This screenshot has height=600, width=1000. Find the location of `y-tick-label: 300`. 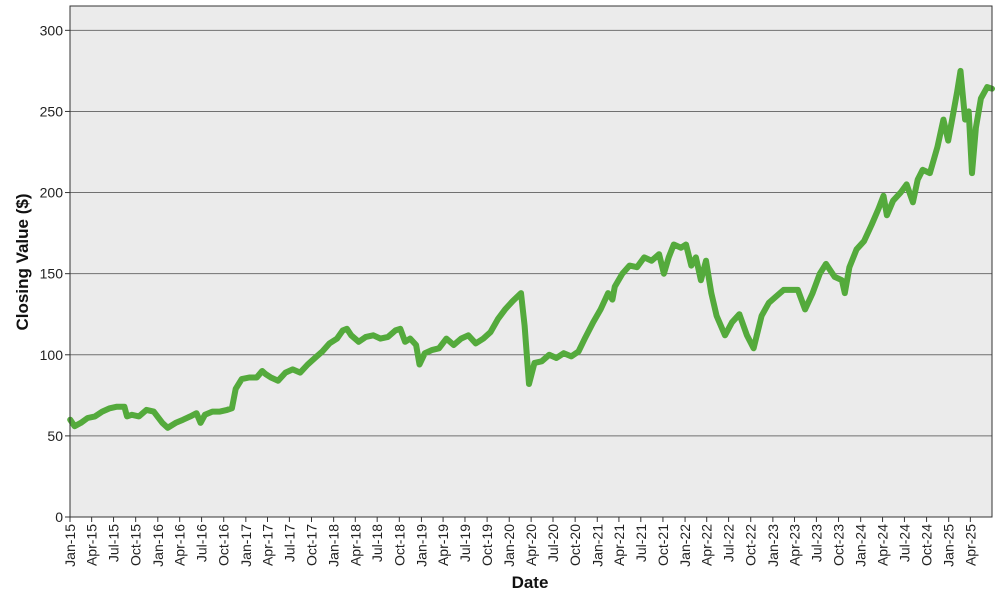

y-tick-label: 300 is located at coordinates (52, 30).